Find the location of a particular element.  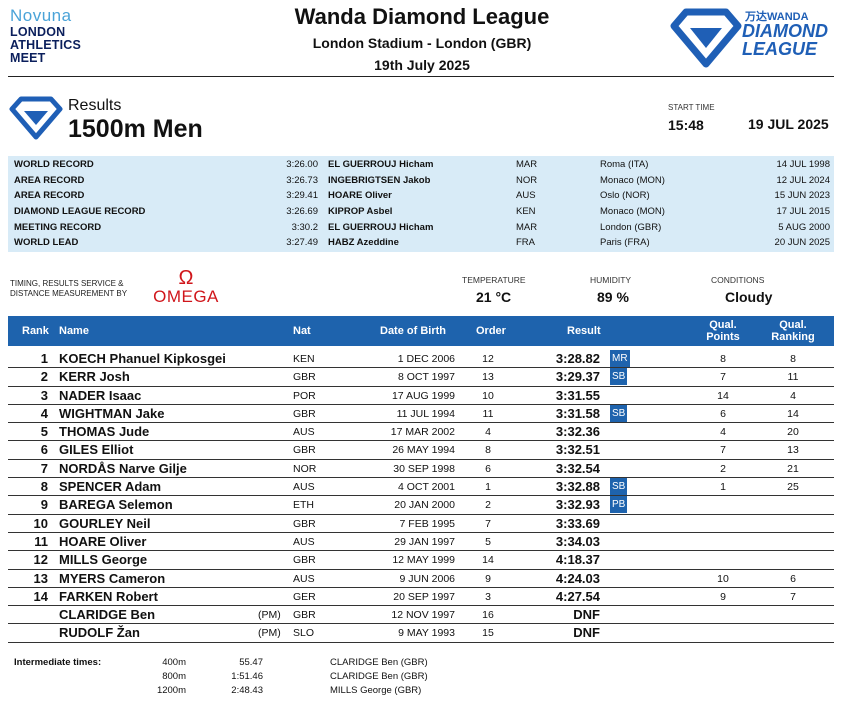

row-order: 8 is located at coordinates (488, 450).